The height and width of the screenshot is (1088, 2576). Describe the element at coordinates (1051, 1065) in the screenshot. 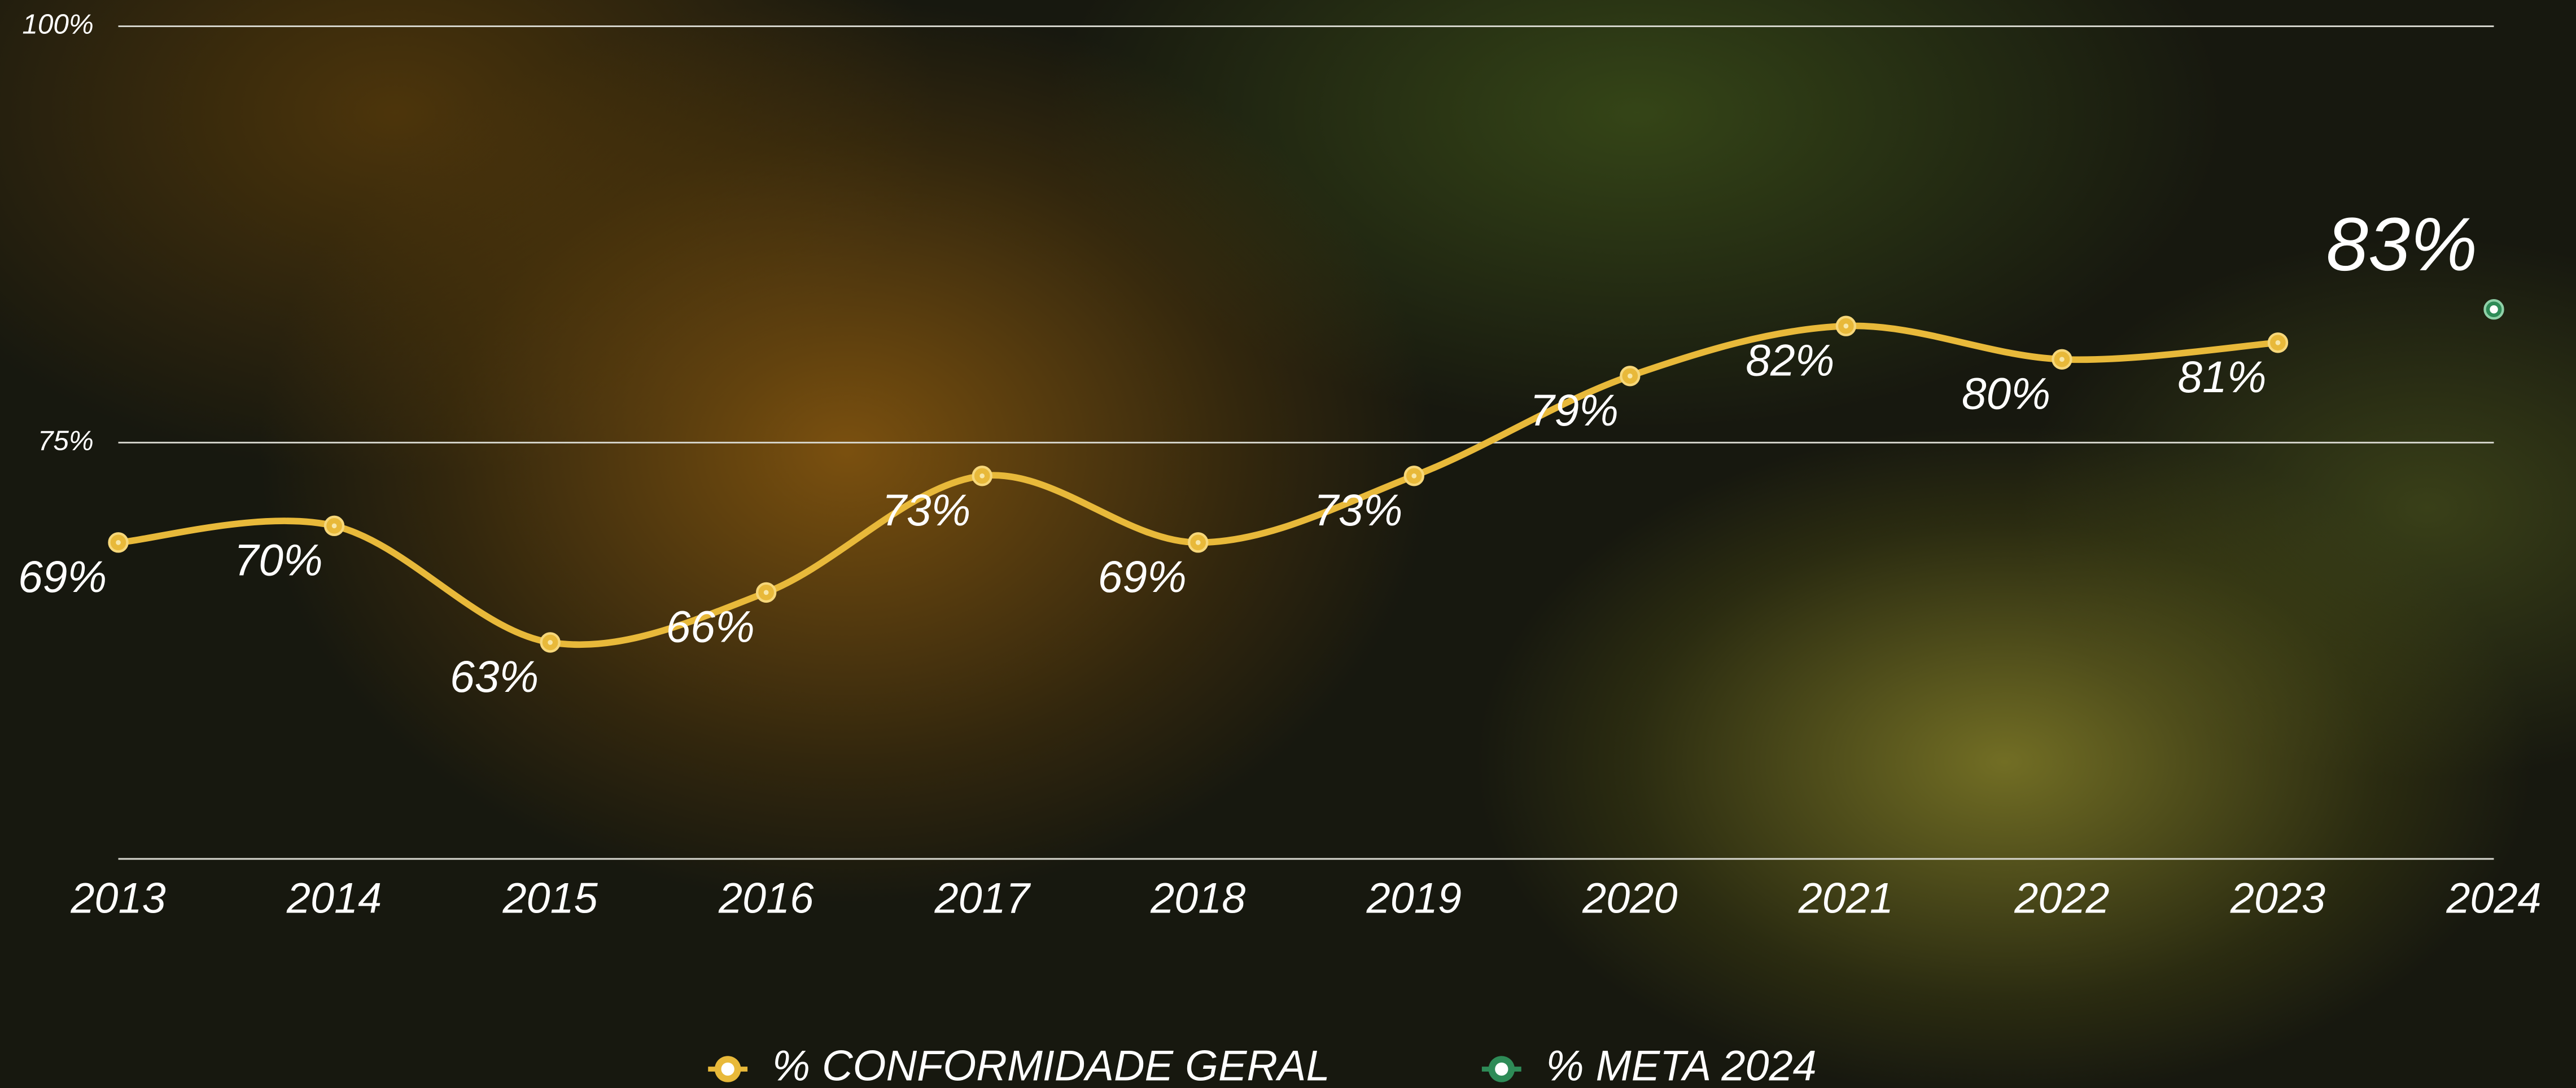

I see `legend-label: % CONFORMIDADE GERAL` at that location.